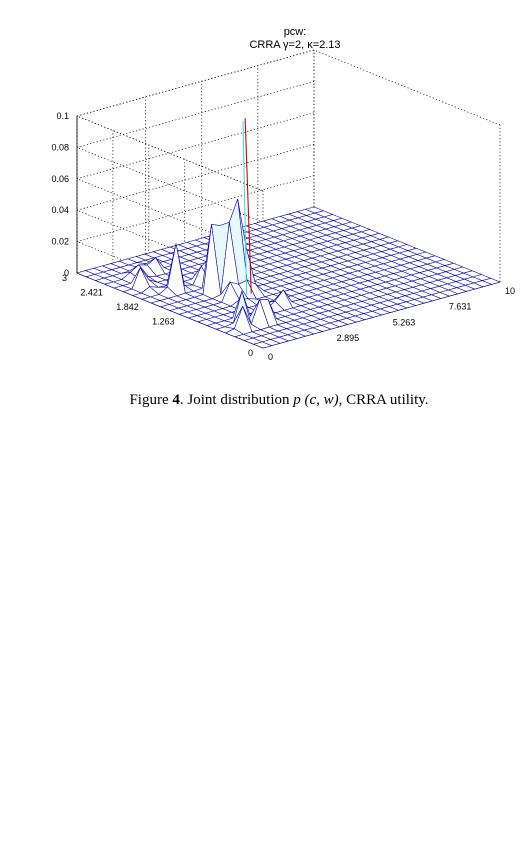 This screenshot has width=529, height=860. Describe the element at coordinates (510, 291) in the screenshot. I see `x-tick-label: 10` at that location.